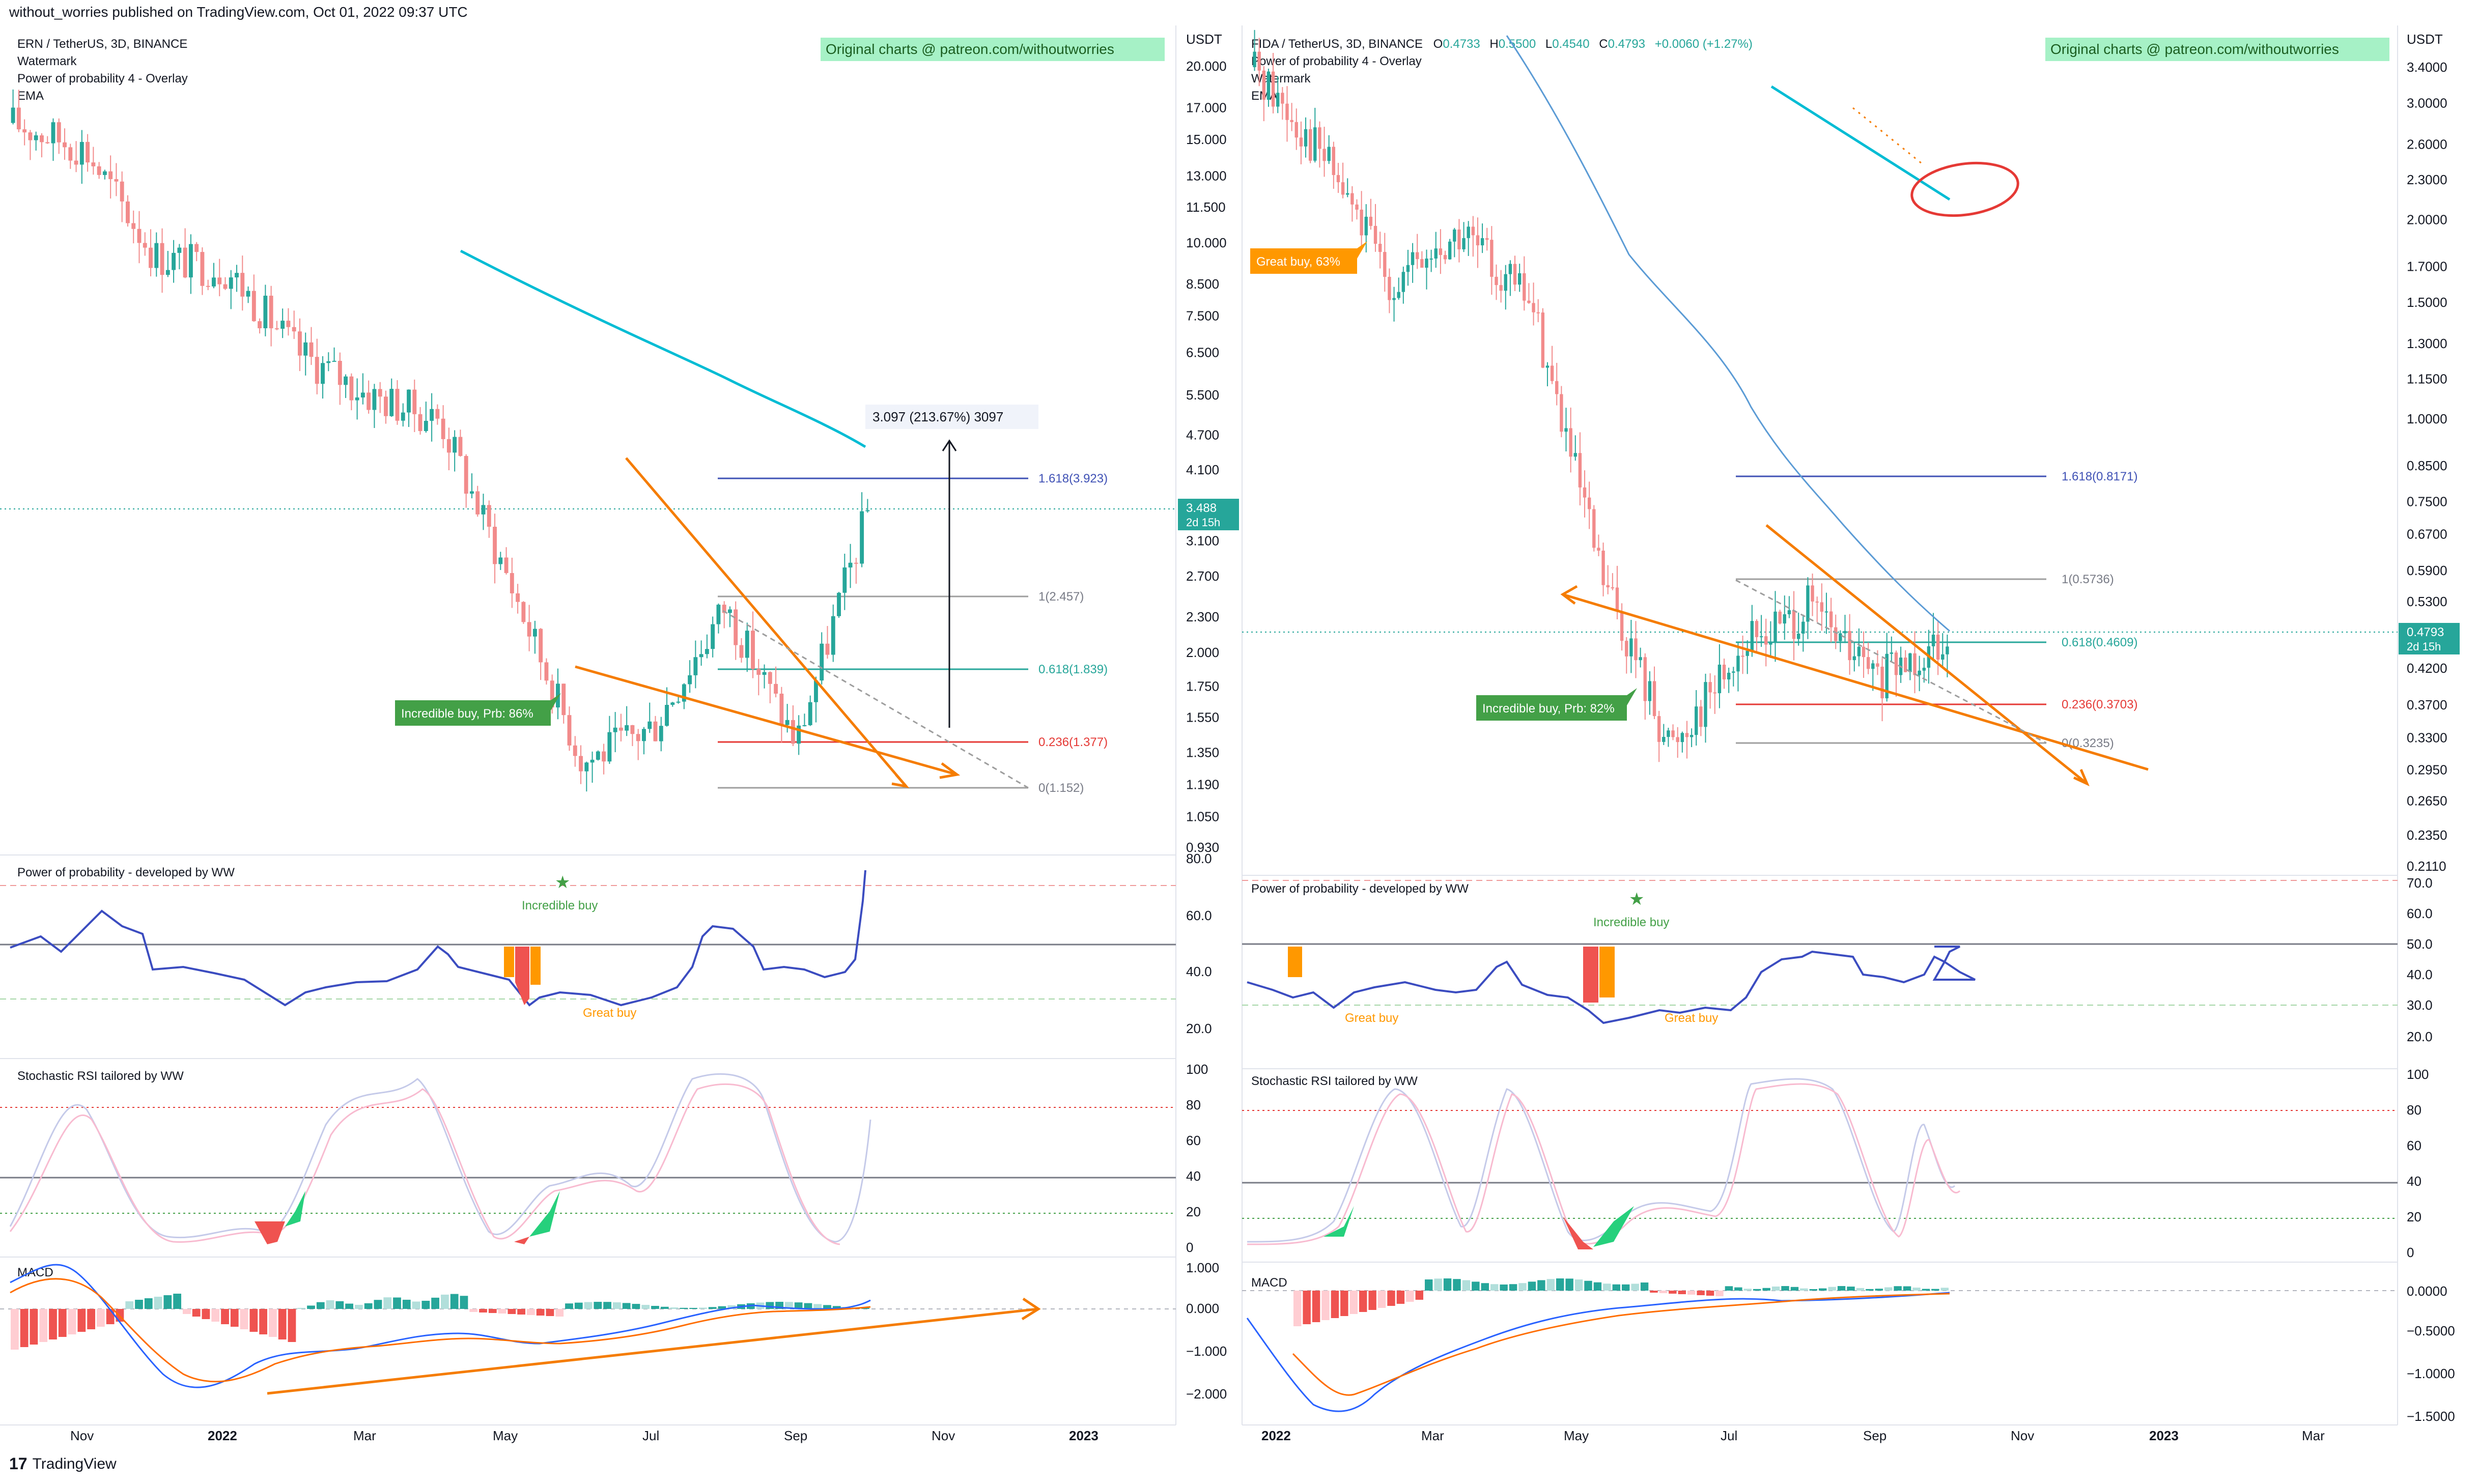  I want to click on price-tick: 3.4000, so click(2427, 67).